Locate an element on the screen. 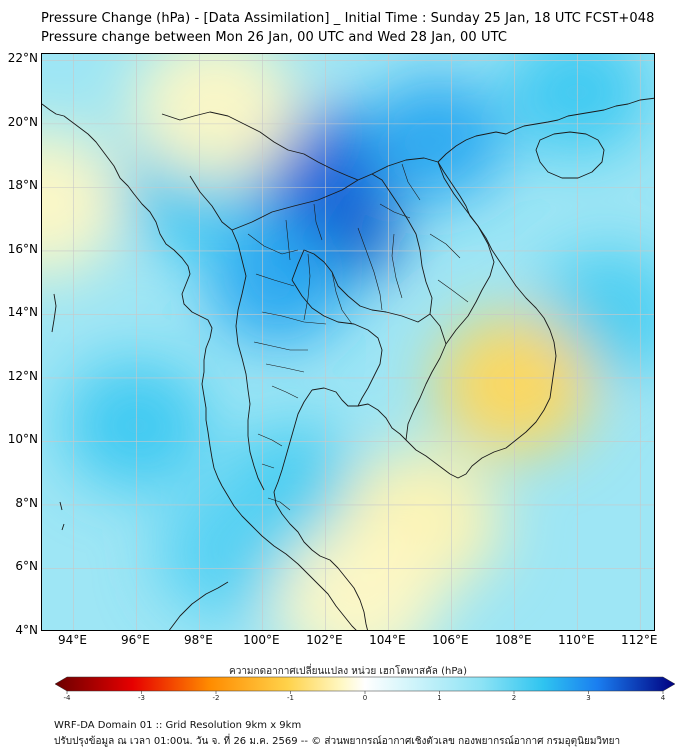 The height and width of the screenshot is (756, 676). colorbar-tick-label: 2 is located at coordinates (514, 698).